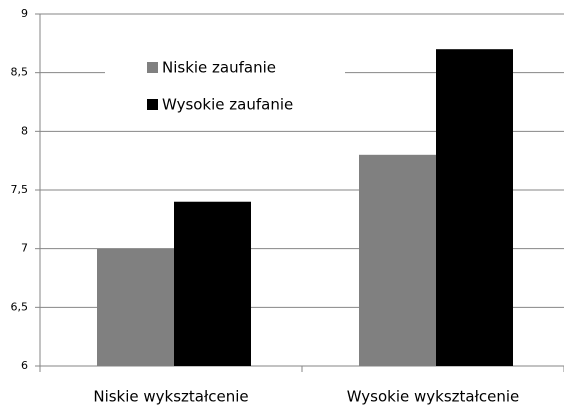 This screenshot has height=410, width=564. I want to click on y-tick-label: 7,5, so click(20, 189).